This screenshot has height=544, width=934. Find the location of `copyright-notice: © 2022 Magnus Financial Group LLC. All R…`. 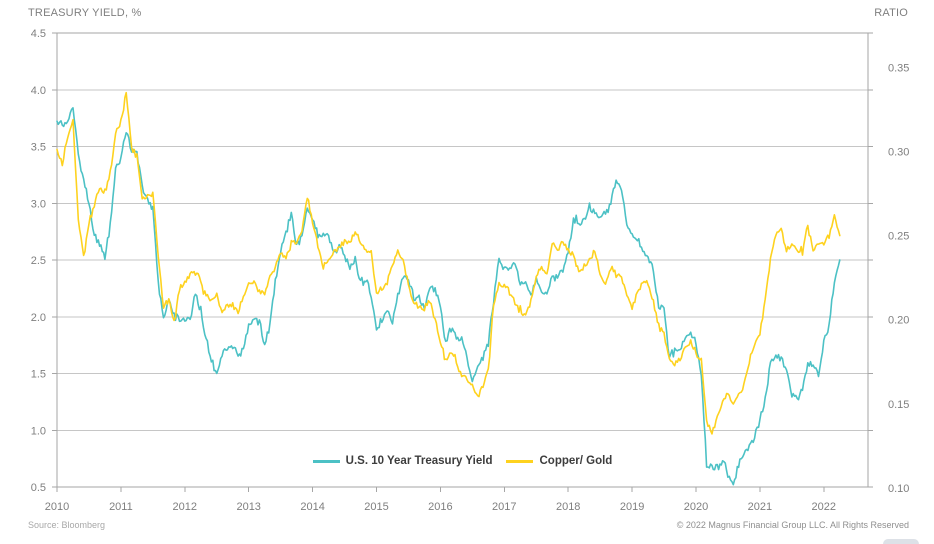

copyright-notice: © 2022 Magnus Financial Group LLC. All R… is located at coordinates (792, 525).